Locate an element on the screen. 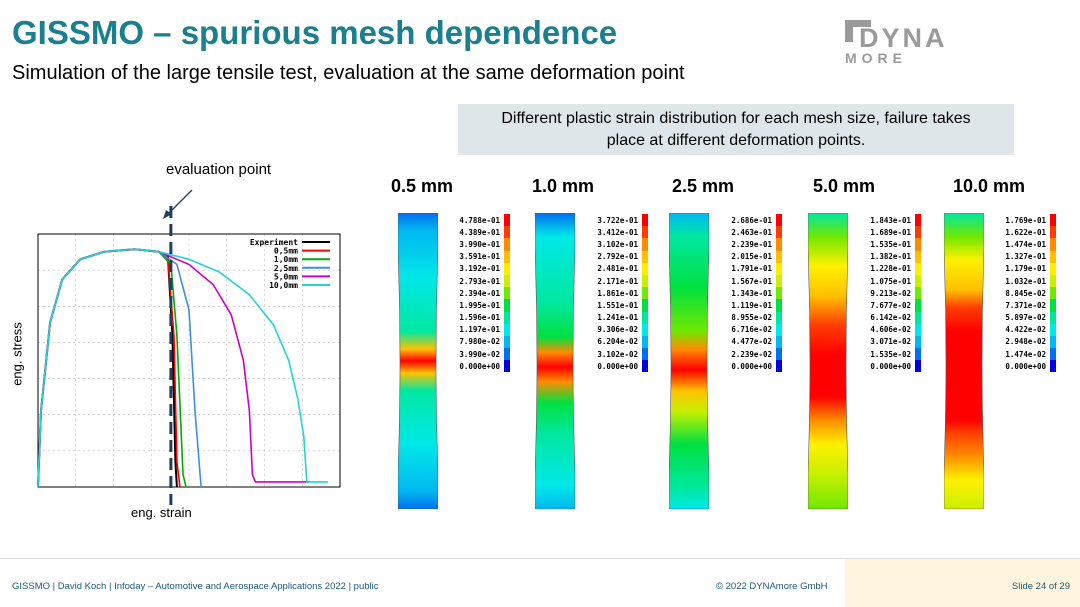 Image resolution: width=1080 pixels, height=607 pixels. legend-value: 2.793e-01 is located at coordinates (479, 281).